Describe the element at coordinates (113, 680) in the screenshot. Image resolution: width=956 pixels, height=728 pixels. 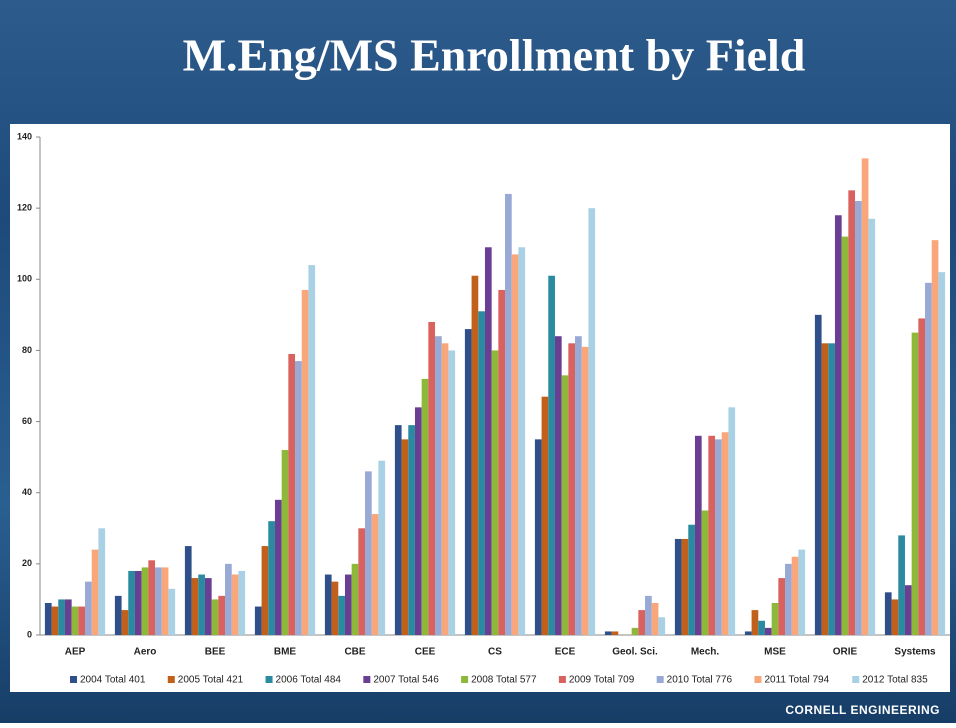
I see `legend-label: 2004 Total 401` at that location.